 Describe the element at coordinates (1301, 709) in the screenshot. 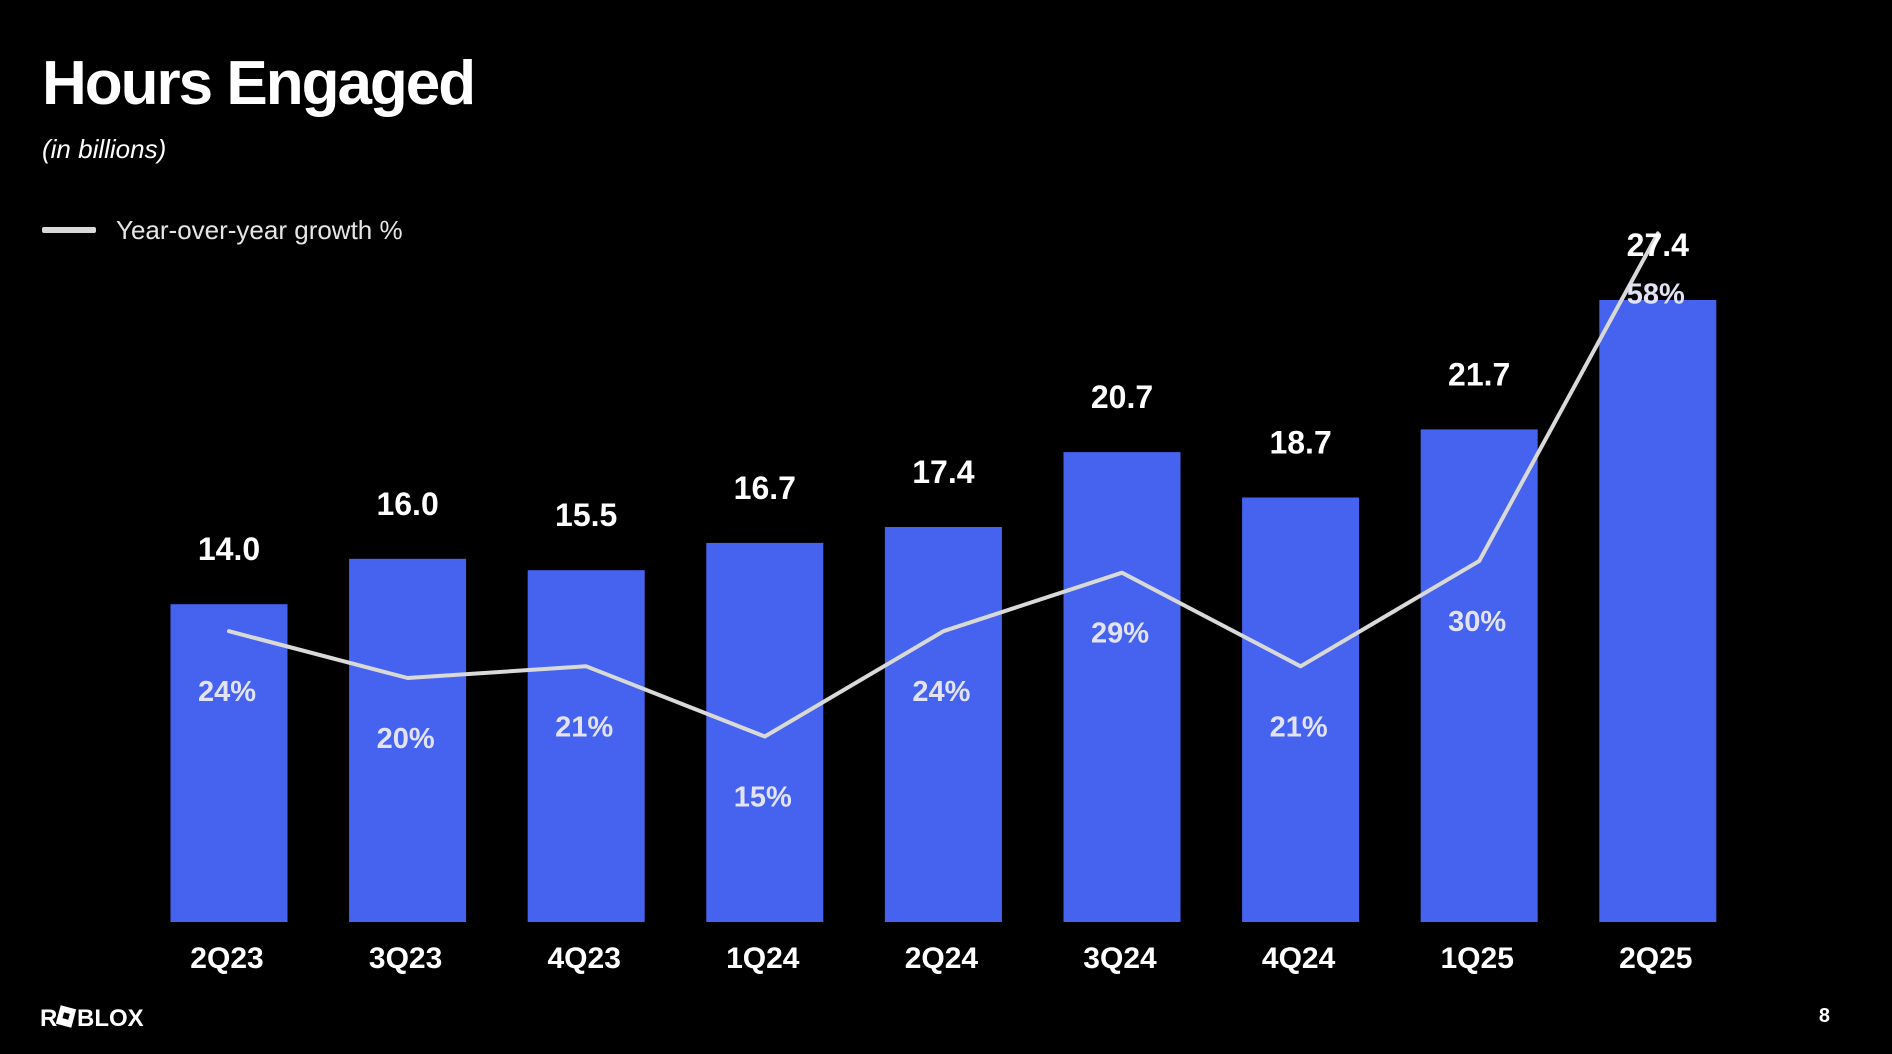

I see `bar-4Q24` at that location.